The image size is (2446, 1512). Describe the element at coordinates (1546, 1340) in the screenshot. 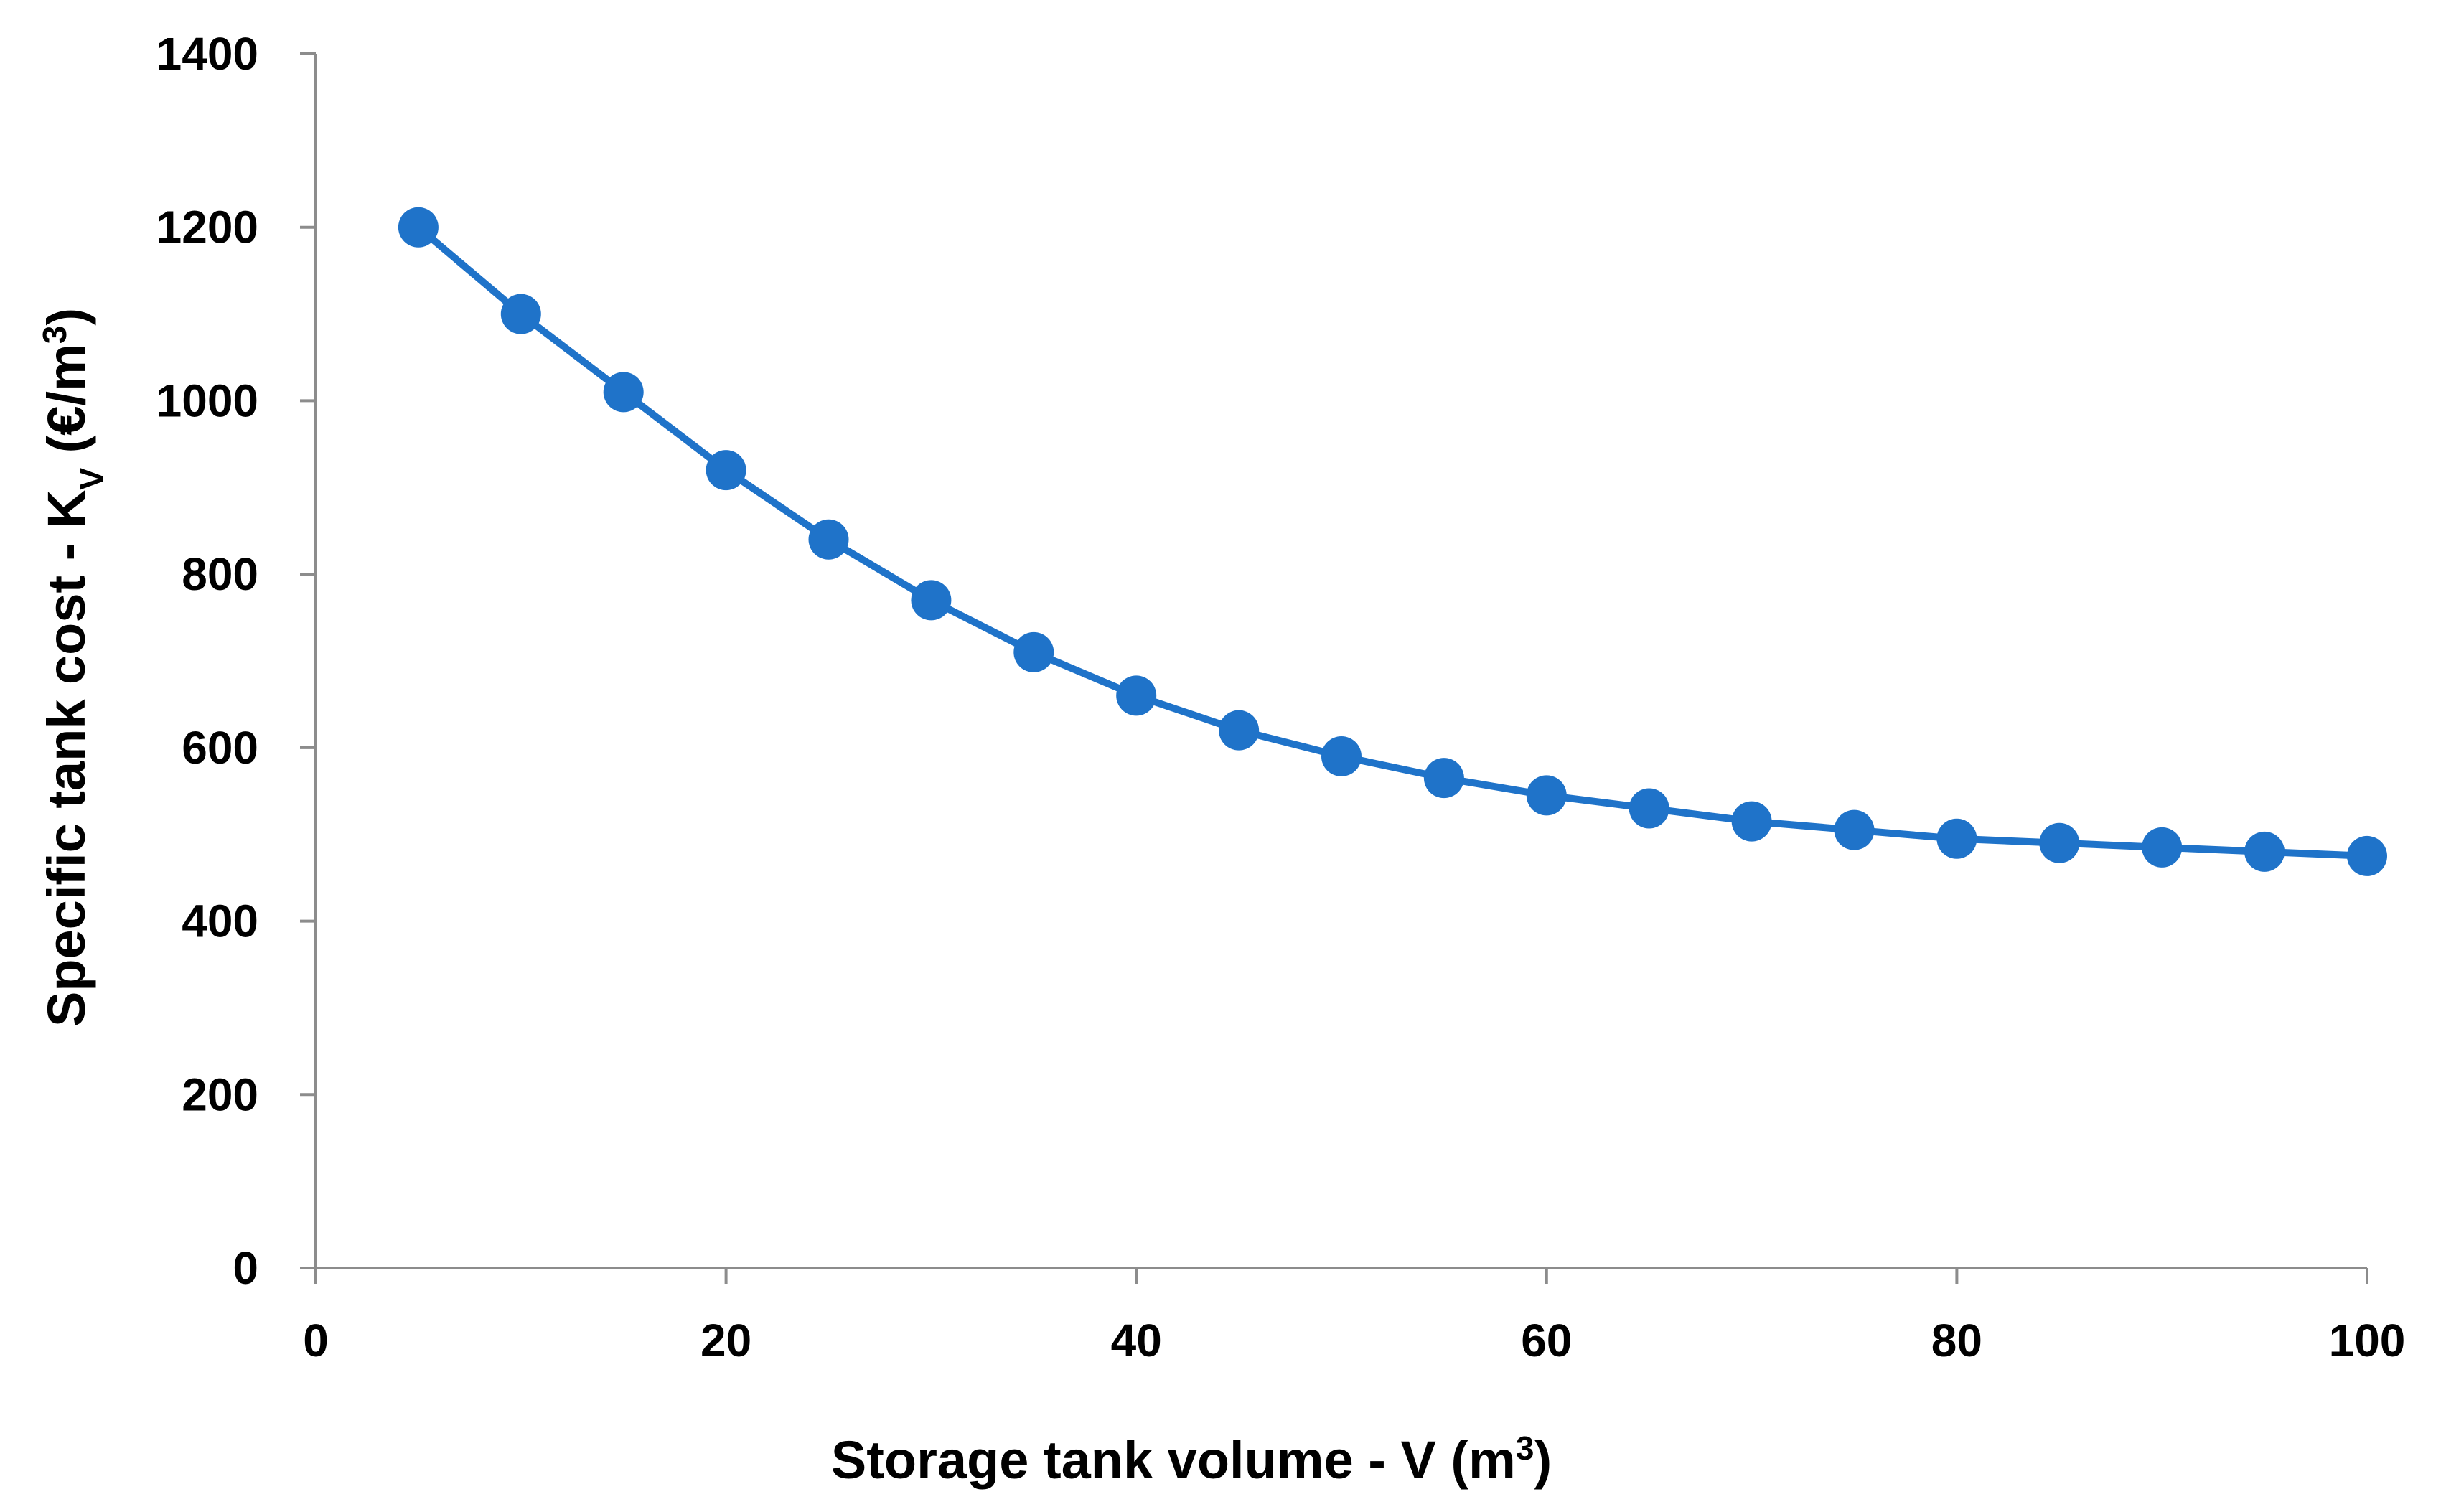

I see `x-tick-label: 60` at that location.